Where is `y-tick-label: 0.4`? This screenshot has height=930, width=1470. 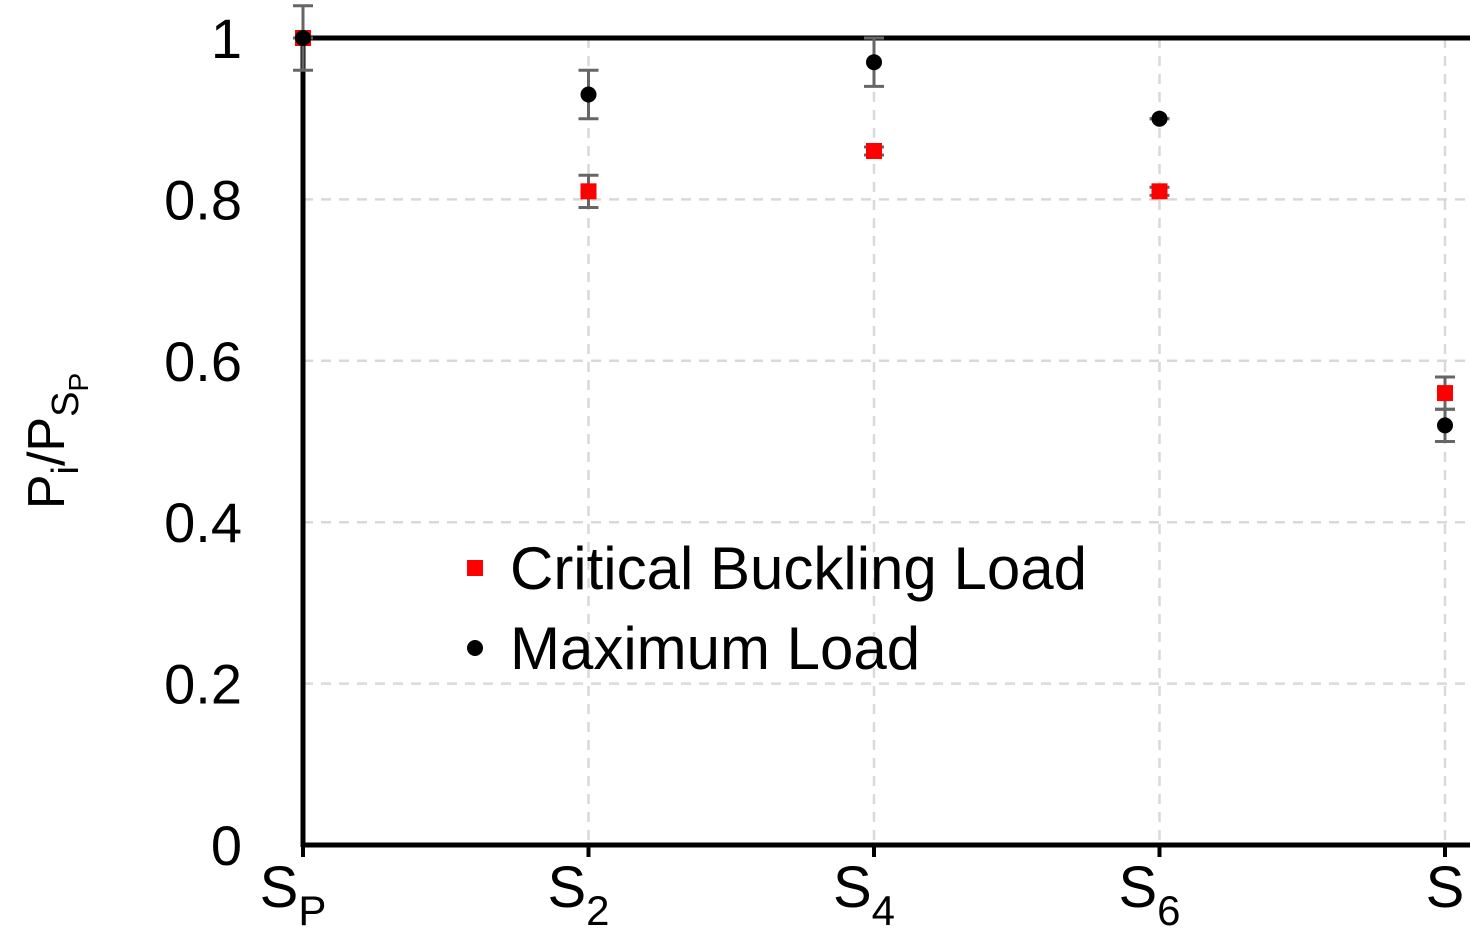
y-tick-label: 0.4 is located at coordinates (203, 522).